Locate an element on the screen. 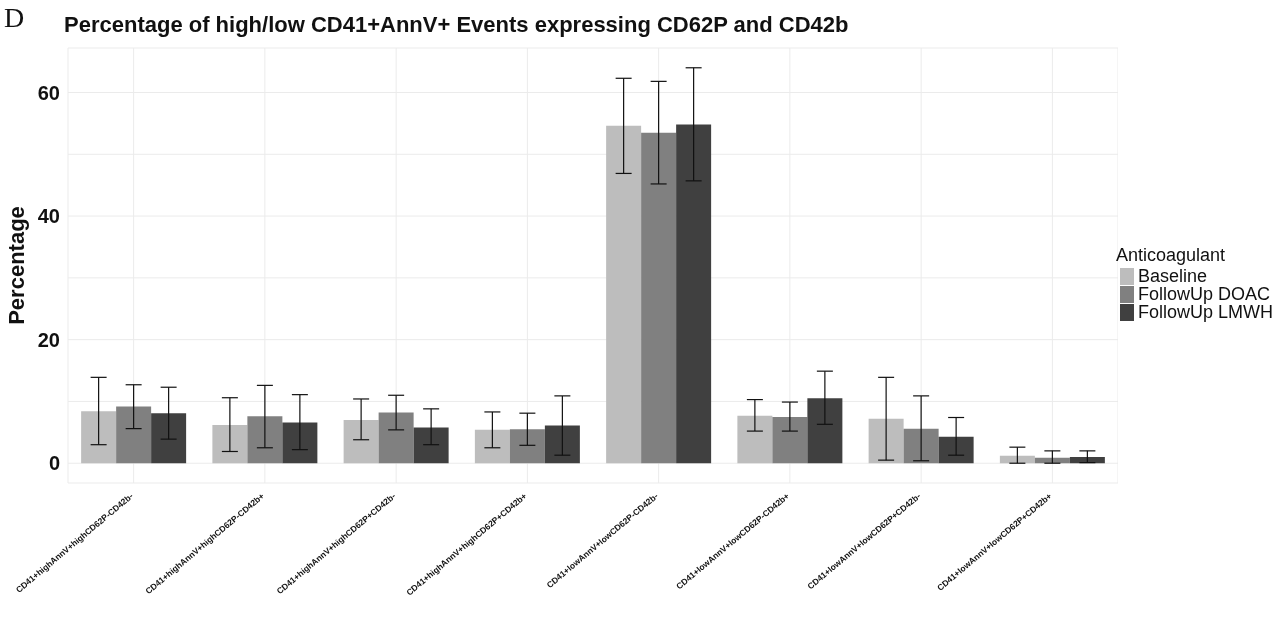  y-tick-label: 0 is located at coordinates (54, 463).